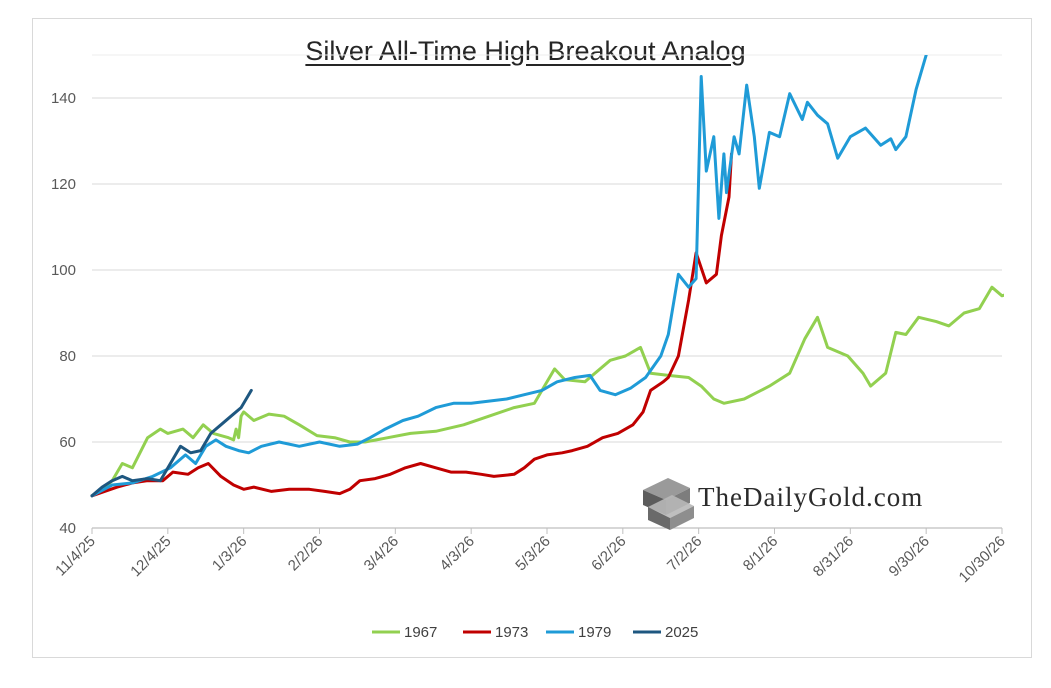 The width and height of the screenshot is (1051, 688). I want to click on thedailygold-logo: TheDailyGold.com, so click(783, 504).